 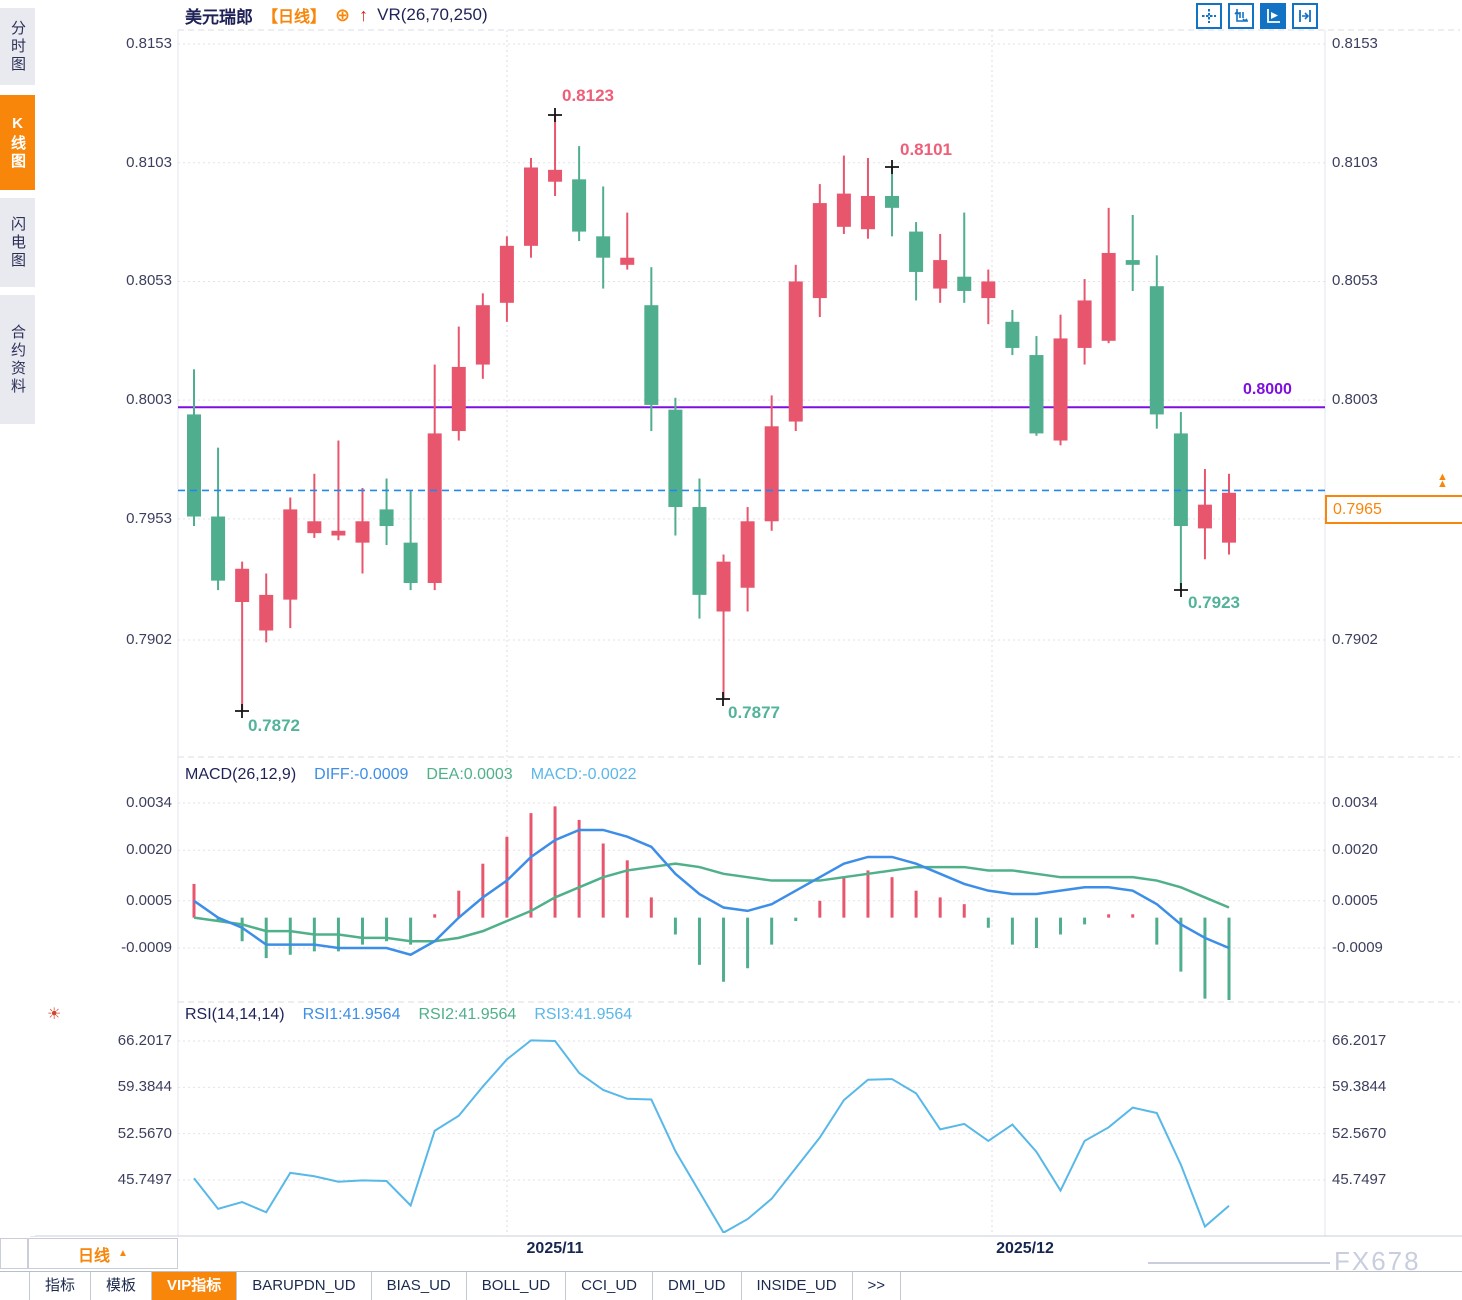 What do you see at coordinates (583, 774) in the screenshot?
I see `macd-macd-value: MACD:-0.0022` at bounding box center [583, 774].